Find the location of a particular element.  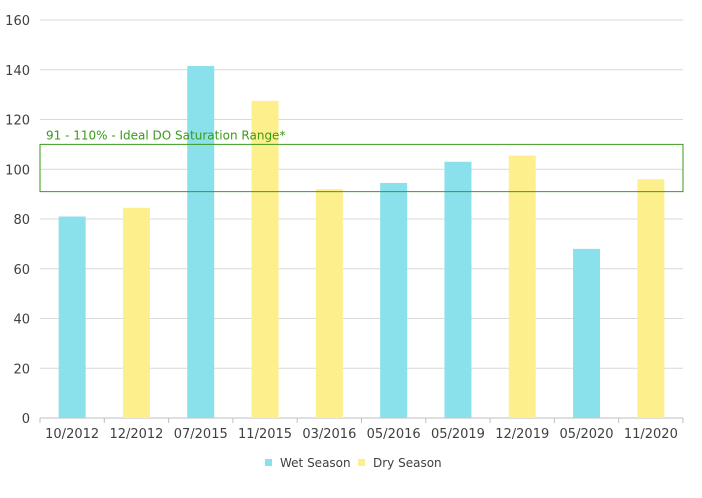

x-tick-label: 10/2012 is located at coordinates (72, 434).